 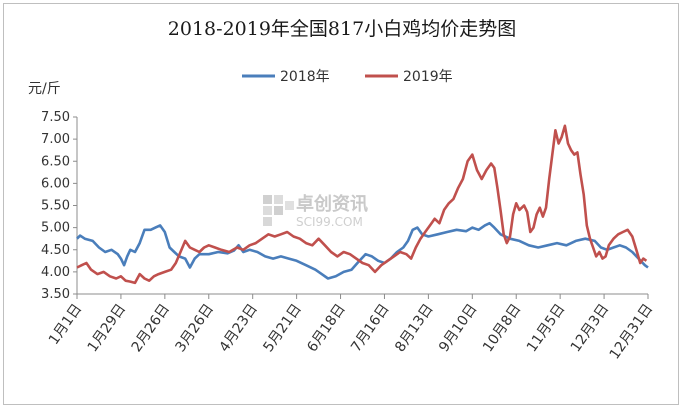 What do you see at coordinates (55, 183) in the screenshot?
I see `y-tick-label: 6.00` at bounding box center [55, 183].